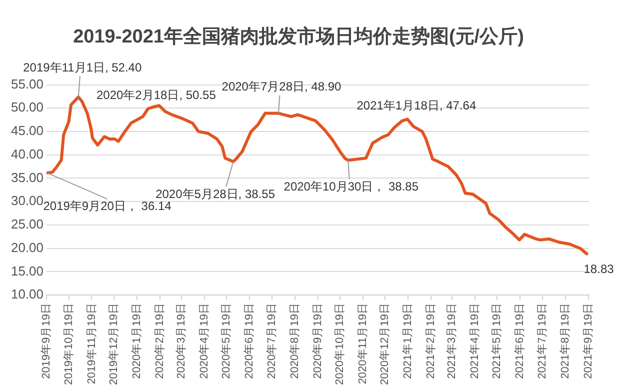 This screenshot has width=625, height=392. Describe the element at coordinates (363, 343) in the screenshot. I see `x-tick-label: 2020年11月19日` at that location.